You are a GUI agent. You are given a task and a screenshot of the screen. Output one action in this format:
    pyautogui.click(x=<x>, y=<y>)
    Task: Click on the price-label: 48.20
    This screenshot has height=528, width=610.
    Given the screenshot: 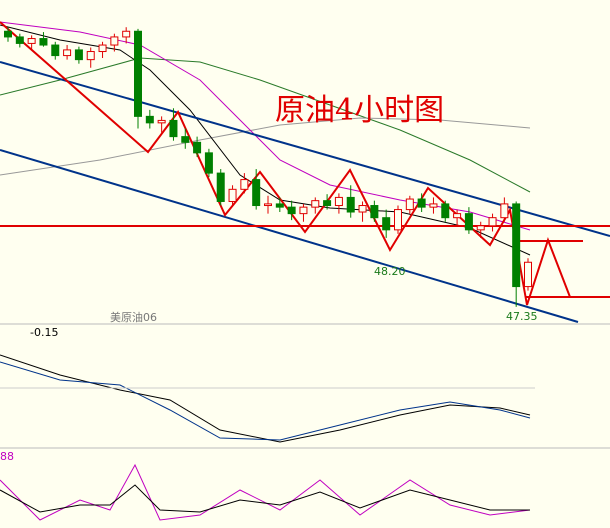 What is the action you would take?
    pyautogui.click(x=390, y=271)
    